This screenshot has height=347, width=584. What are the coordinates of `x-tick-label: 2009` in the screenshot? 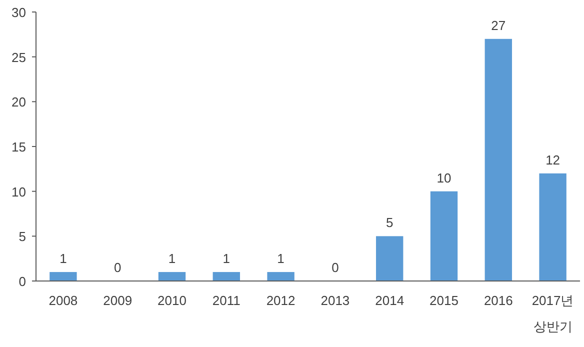 It's located at (117, 300).